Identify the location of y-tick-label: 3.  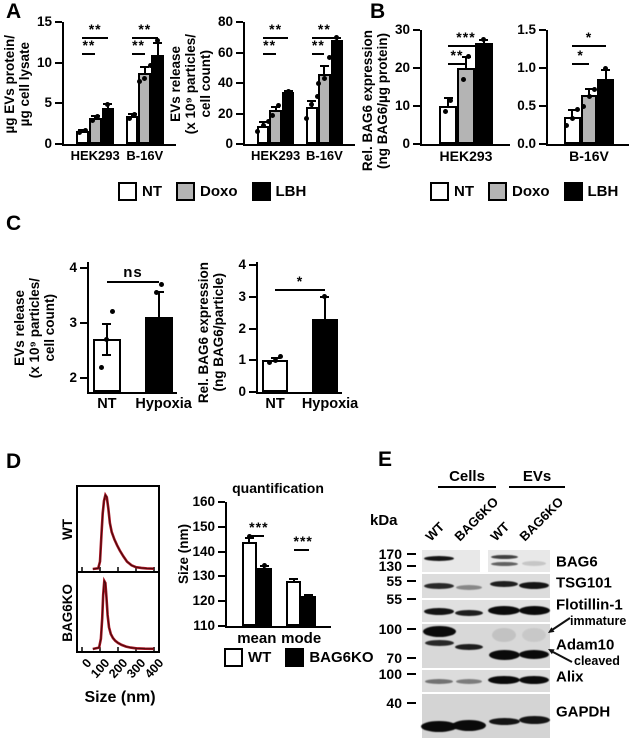
(242, 296).